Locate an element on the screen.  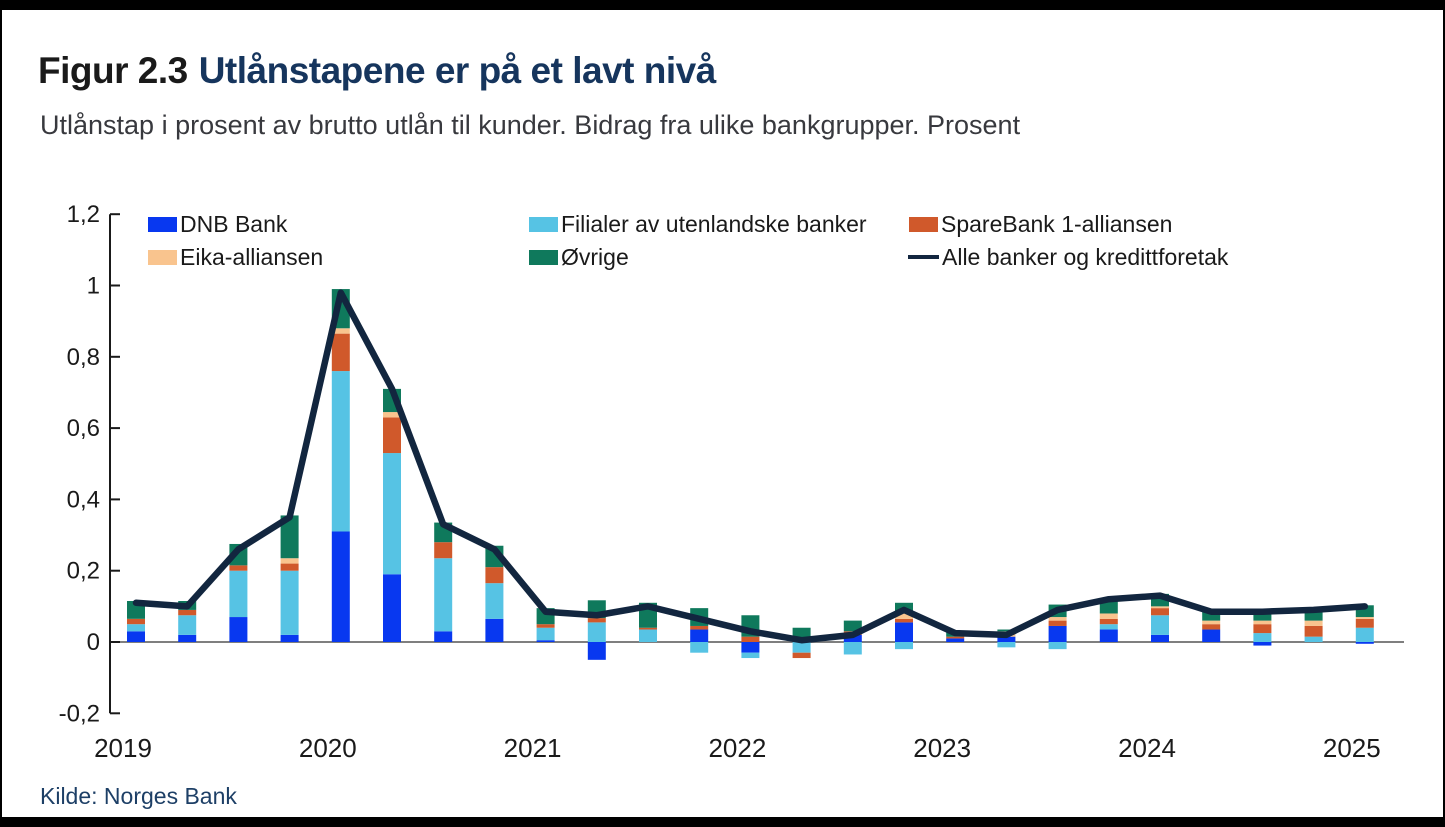
y-axis-label: -0,2 is located at coordinates (79, 713).